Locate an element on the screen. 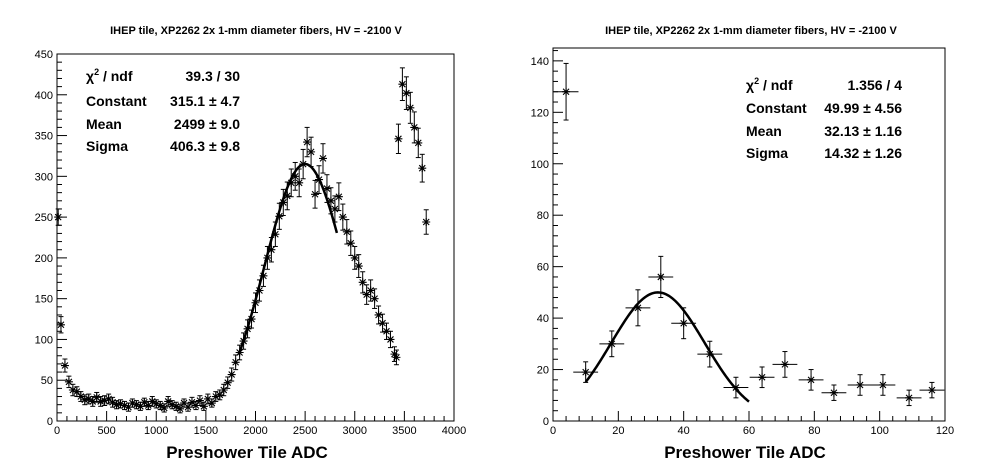 The image size is (996, 472). right-y-tick-label: 40 is located at coordinates (543, 319).